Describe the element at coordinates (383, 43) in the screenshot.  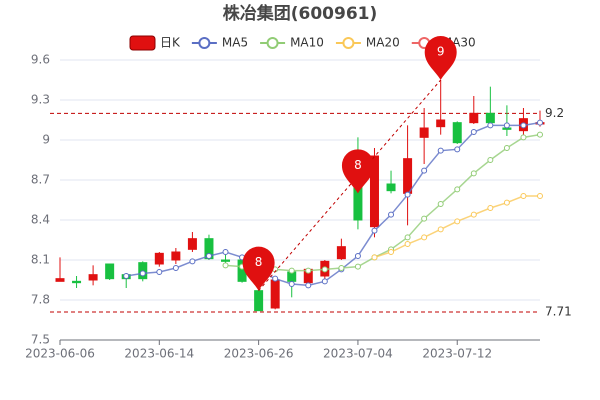
I see `legend-label: MA20` at that location.